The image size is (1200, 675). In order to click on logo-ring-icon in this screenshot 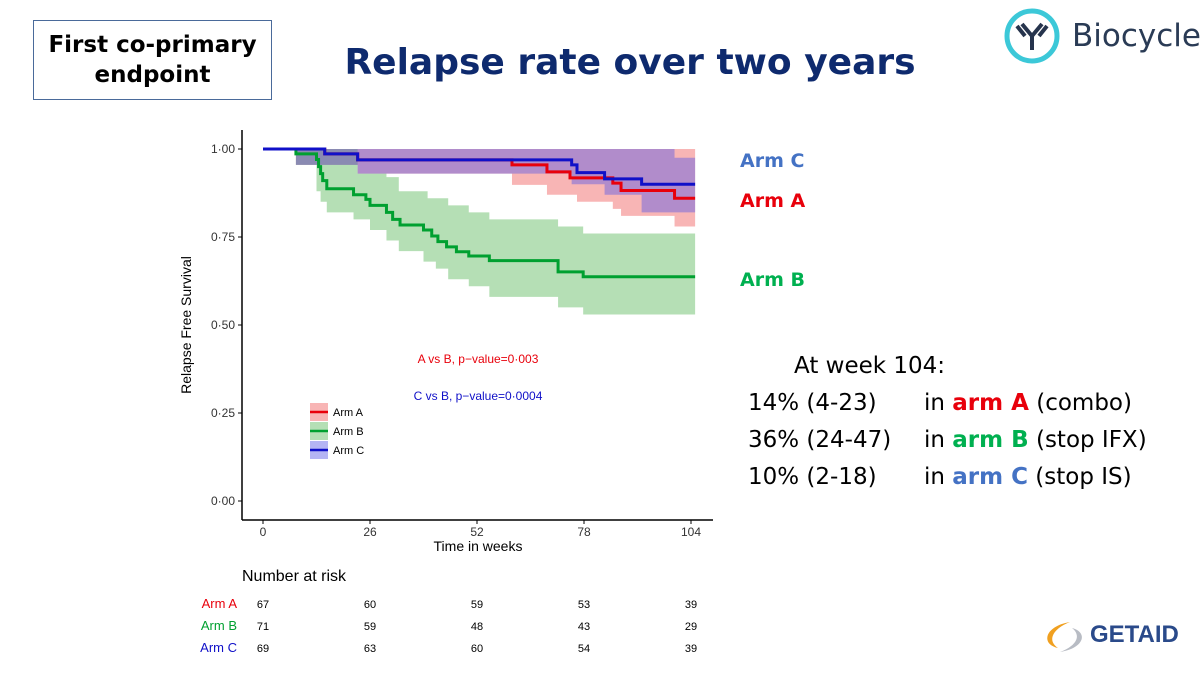, I will do `click(1032, 36)`.